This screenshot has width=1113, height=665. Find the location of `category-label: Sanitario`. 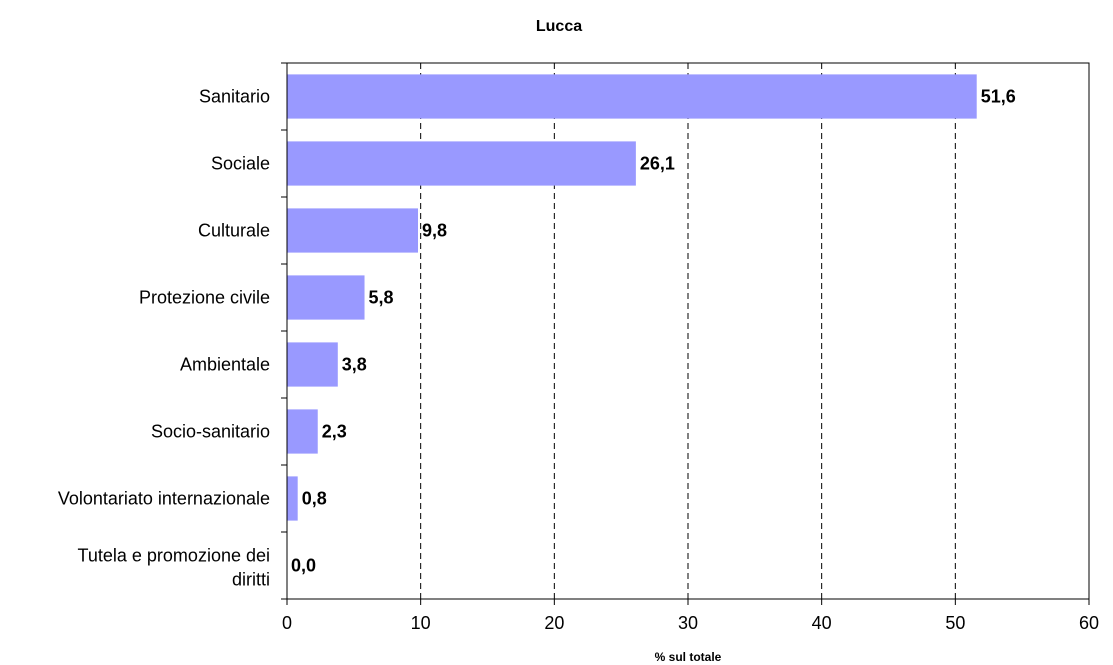

category-label: Sanitario is located at coordinates (234, 97).